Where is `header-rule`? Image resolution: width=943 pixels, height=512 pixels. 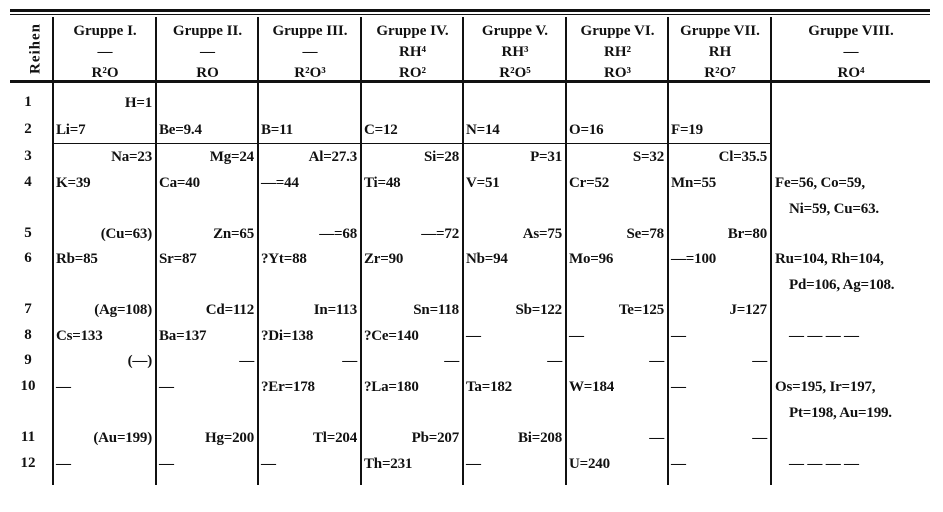 header-rule is located at coordinates (470, 81).